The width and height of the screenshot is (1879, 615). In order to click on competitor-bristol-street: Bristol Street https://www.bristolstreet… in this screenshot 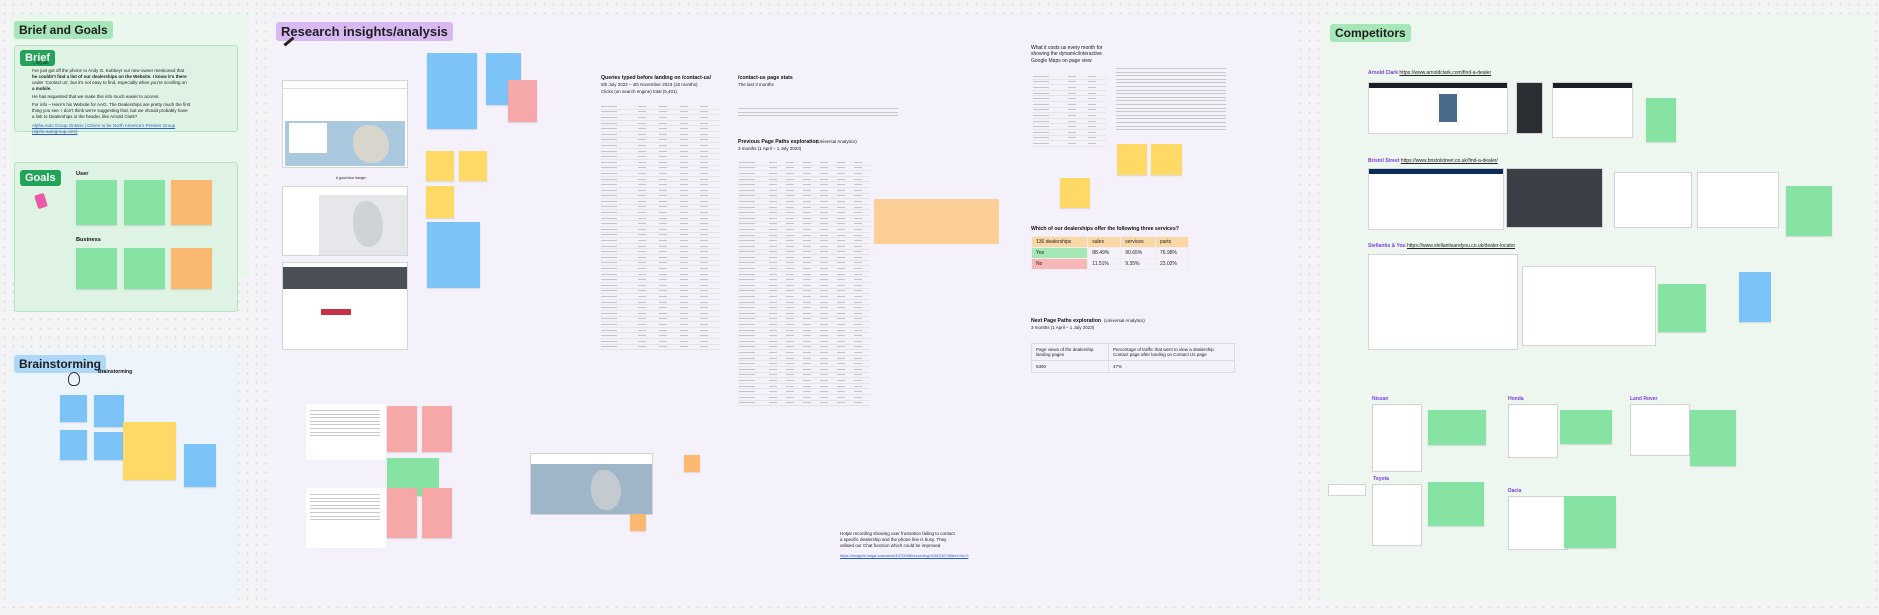, I will do `click(1433, 161)`.